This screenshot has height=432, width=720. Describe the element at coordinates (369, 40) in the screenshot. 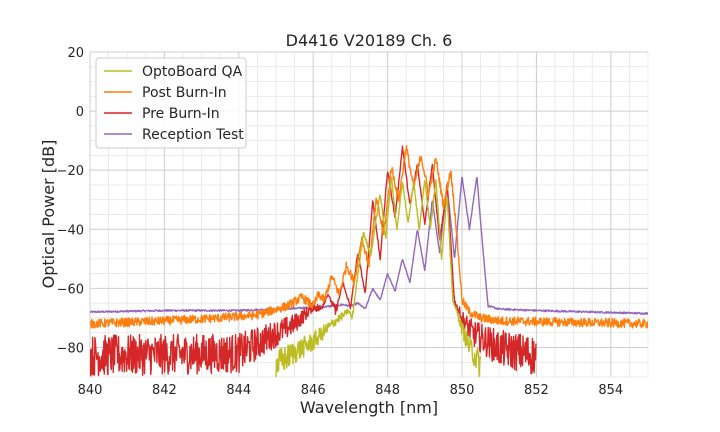

I see `chart-title: D4416 V20189 Ch. 6` at that location.